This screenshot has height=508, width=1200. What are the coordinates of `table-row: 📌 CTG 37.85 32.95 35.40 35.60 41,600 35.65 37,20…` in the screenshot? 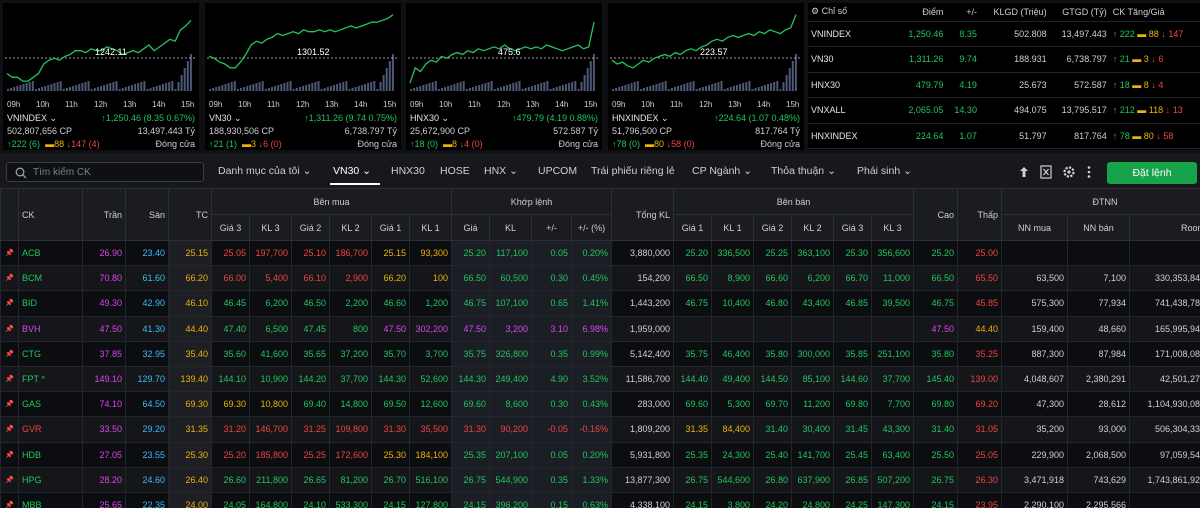 It's located at (600, 353).